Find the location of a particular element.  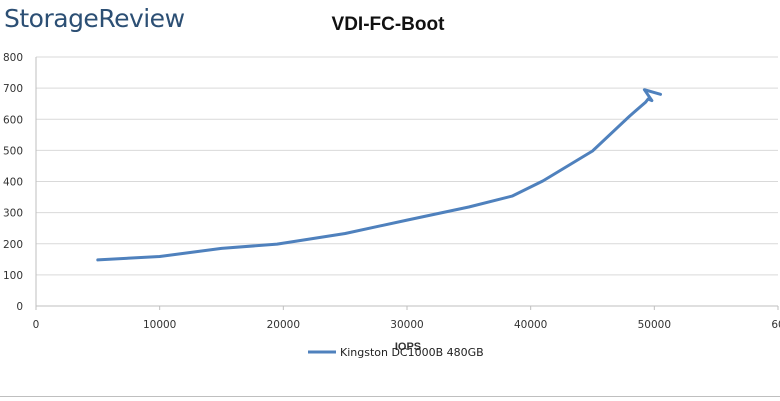

y-tick-labels: 0 100 200 300 400 500 600 700 800 is located at coordinates (13, 182).